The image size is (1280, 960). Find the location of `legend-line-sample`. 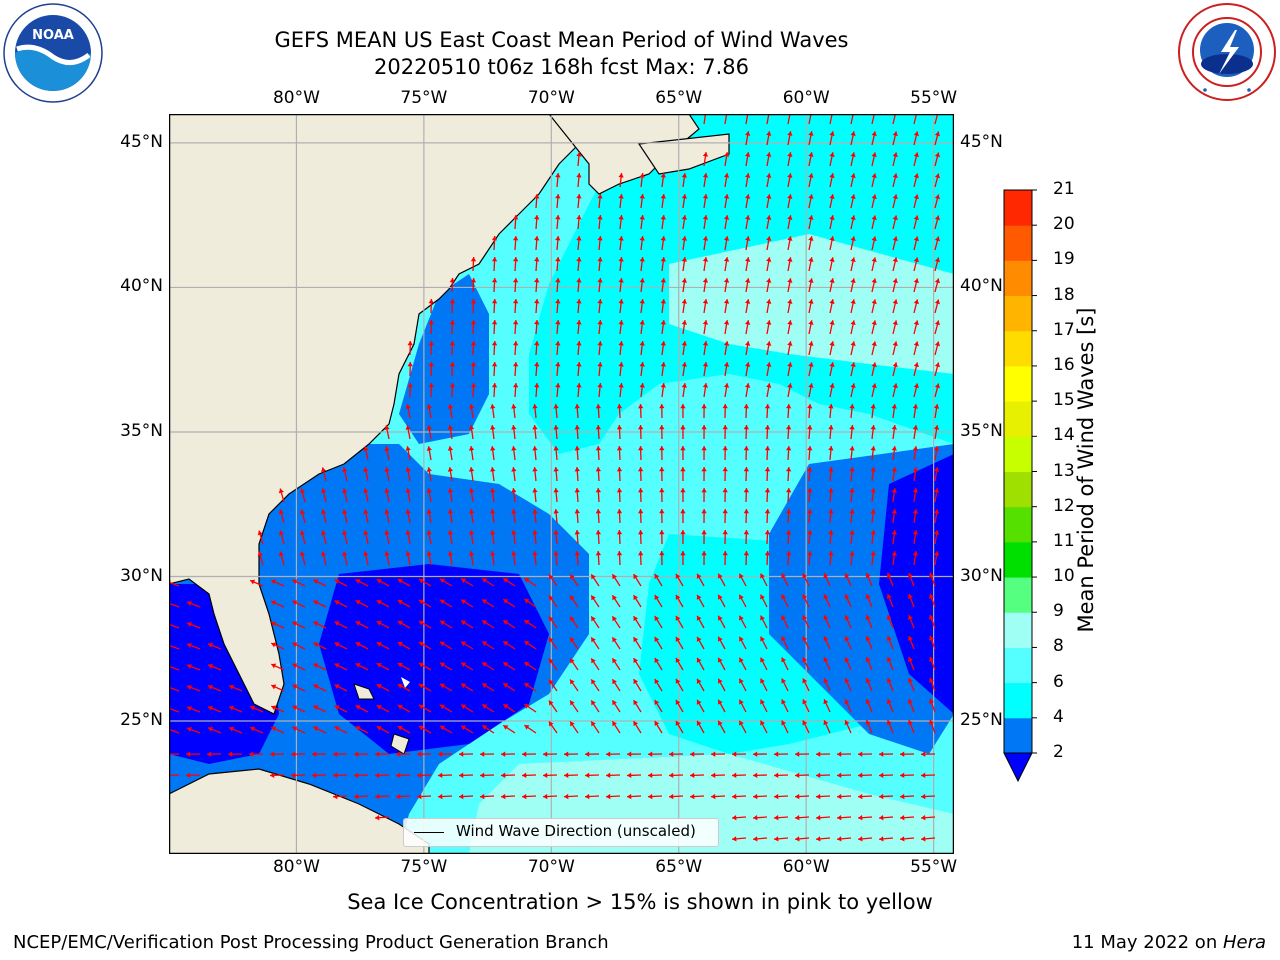

legend-line-sample is located at coordinates (429, 832).